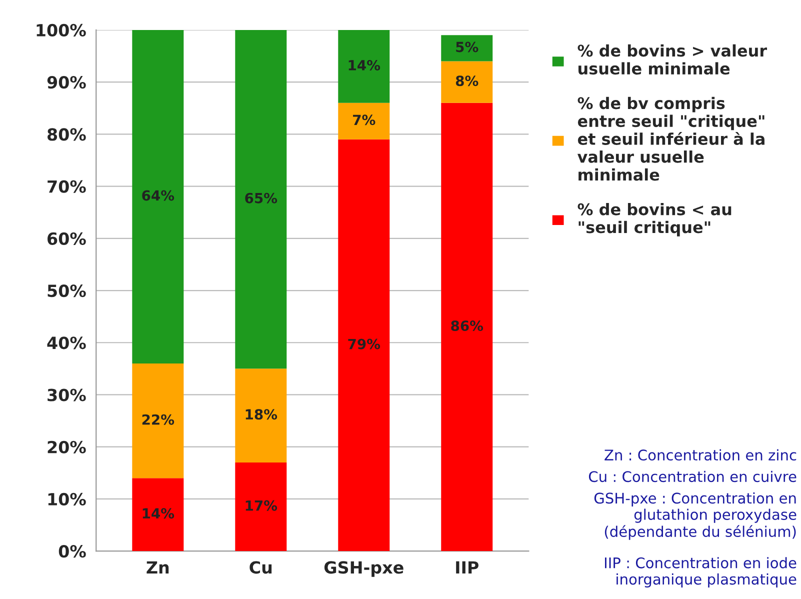 This screenshot has height=599, width=801. What do you see at coordinates (67, 291) in the screenshot?
I see `y-tick-label: 50%` at bounding box center [67, 291].